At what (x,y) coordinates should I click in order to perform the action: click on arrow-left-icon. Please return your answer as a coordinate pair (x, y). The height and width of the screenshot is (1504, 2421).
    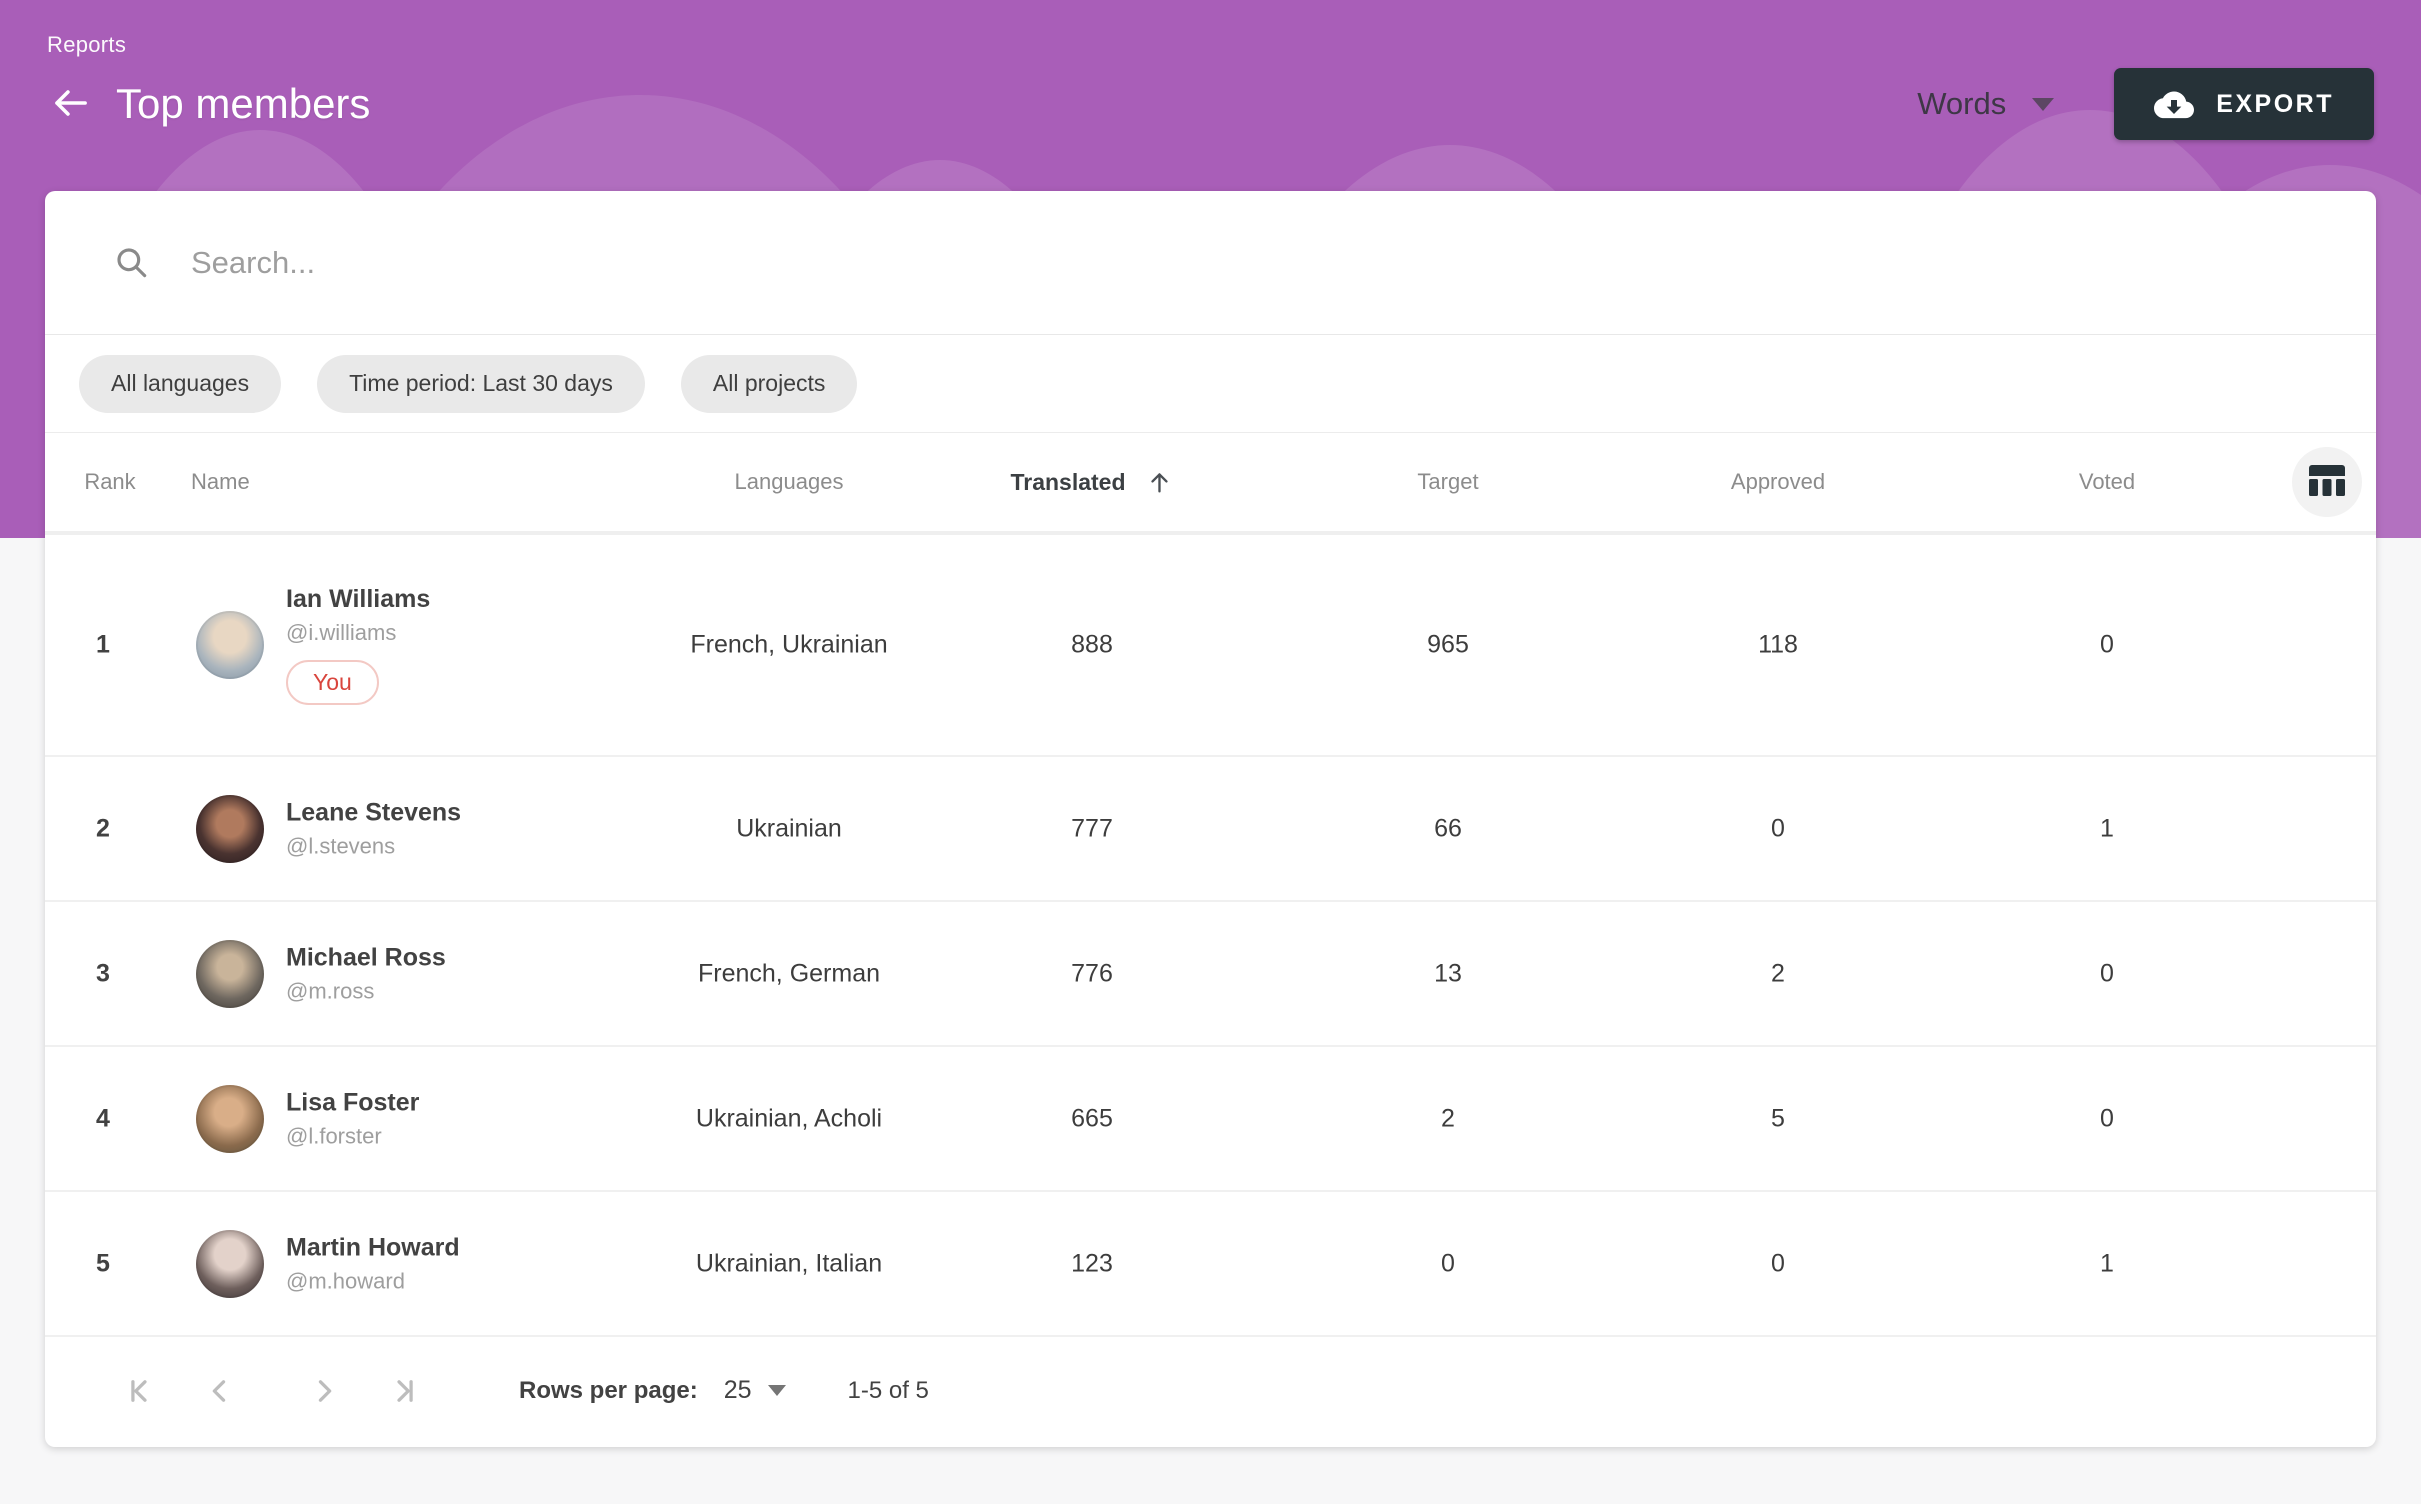
    Looking at the image, I should click on (70, 104).